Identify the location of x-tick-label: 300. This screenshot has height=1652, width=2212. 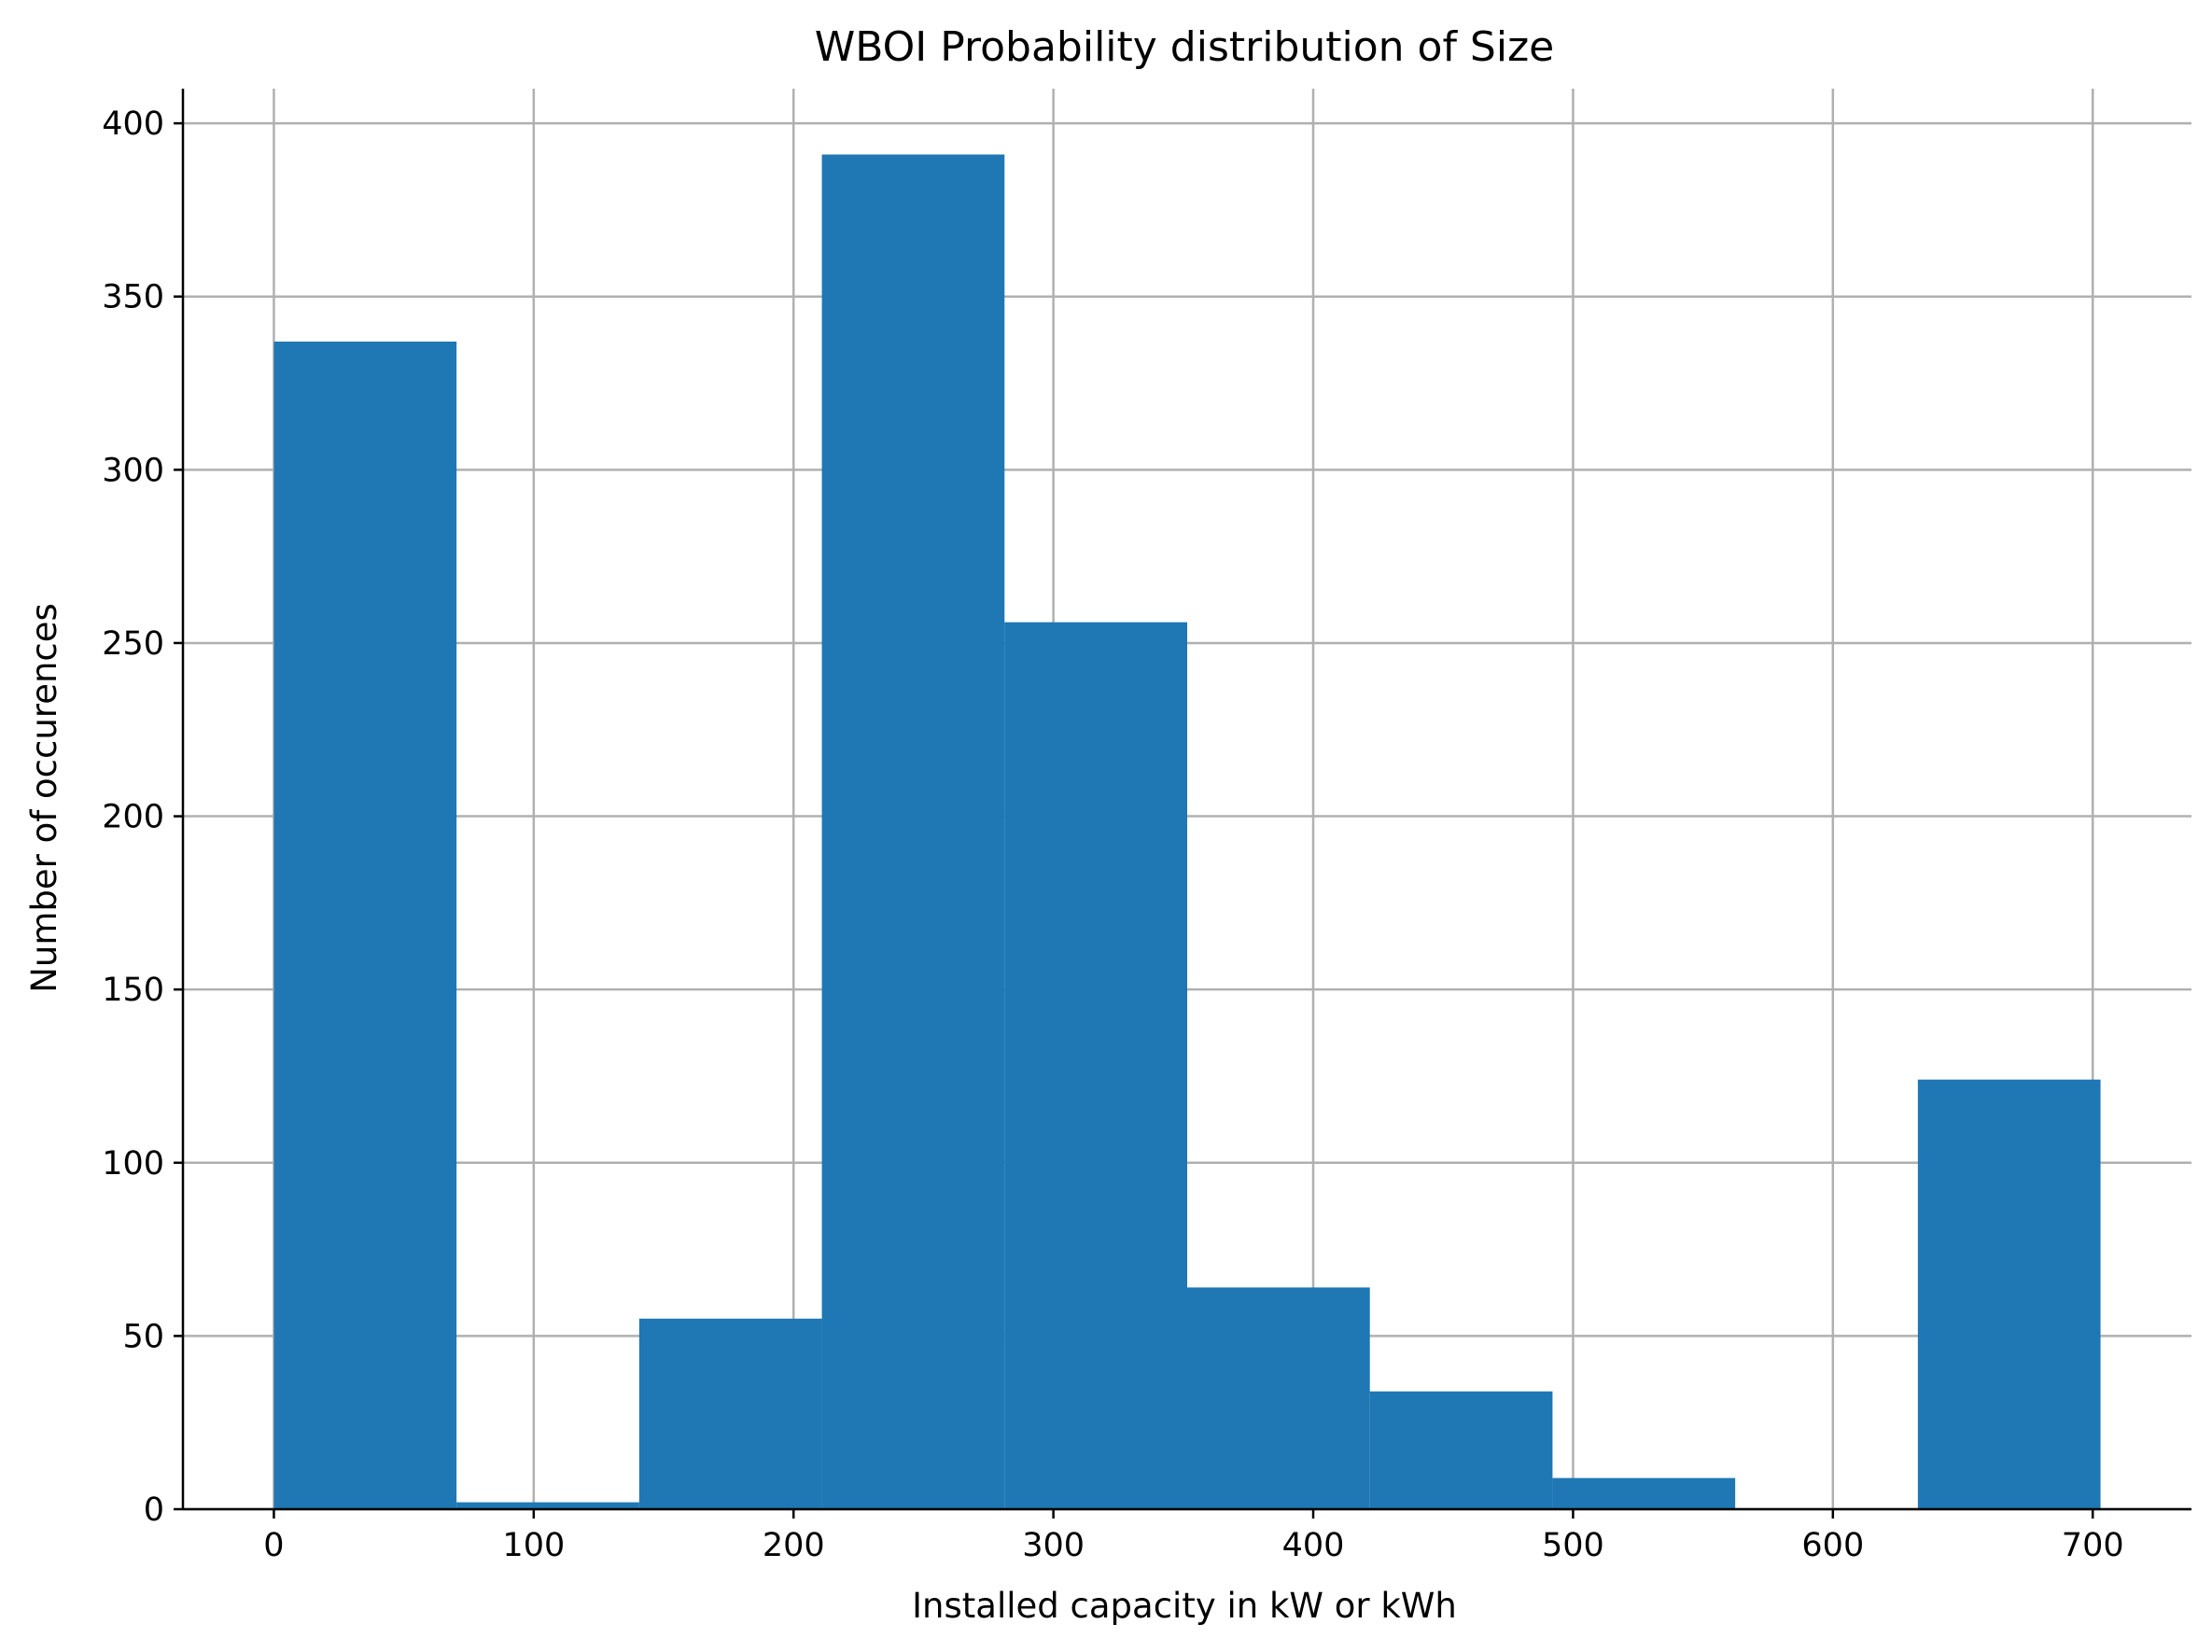
(1053, 1545).